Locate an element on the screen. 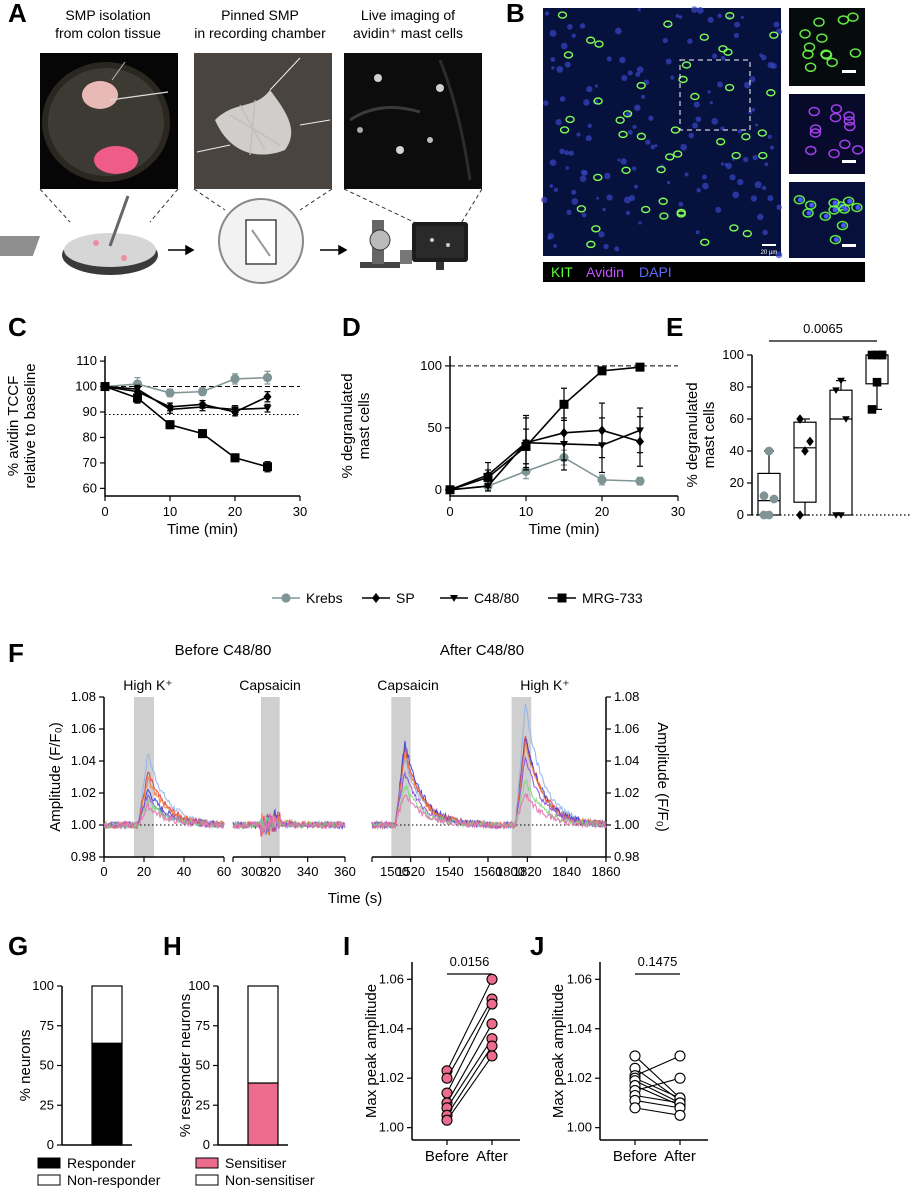  photo-pinned-smp is located at coordinates (263, 121).